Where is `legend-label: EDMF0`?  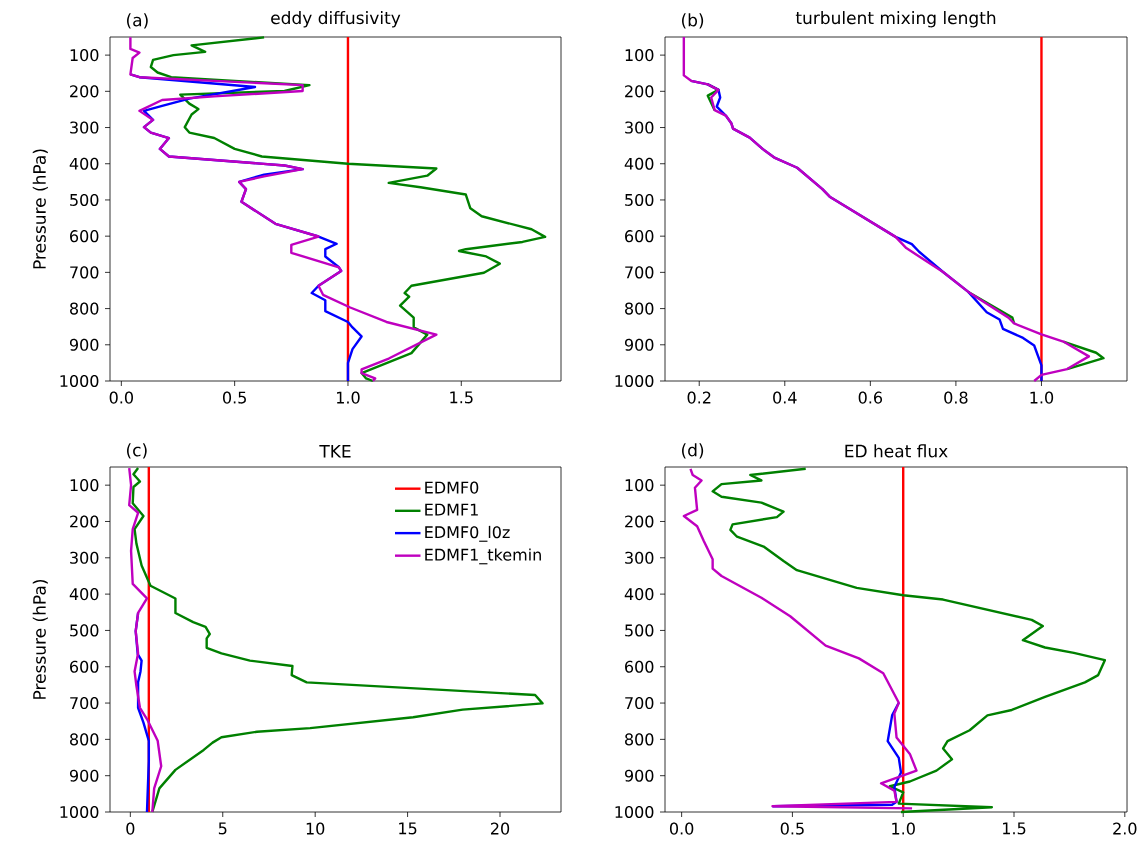
legend-label: EDMF0 is located at coordinates (452, 487).